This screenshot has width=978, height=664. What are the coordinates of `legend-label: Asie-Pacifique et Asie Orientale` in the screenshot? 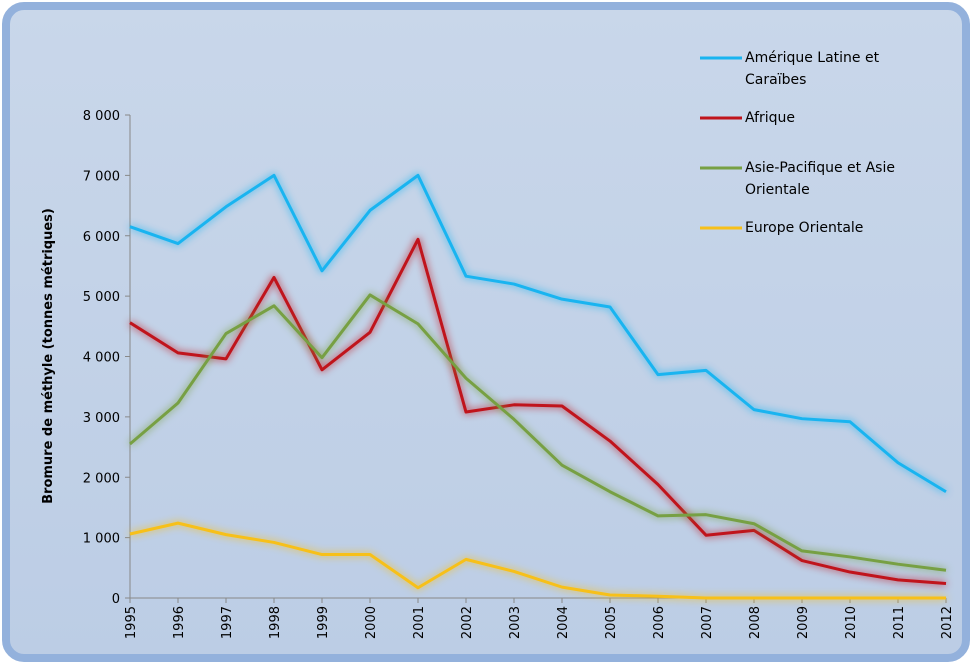 It's located at (820, 179).